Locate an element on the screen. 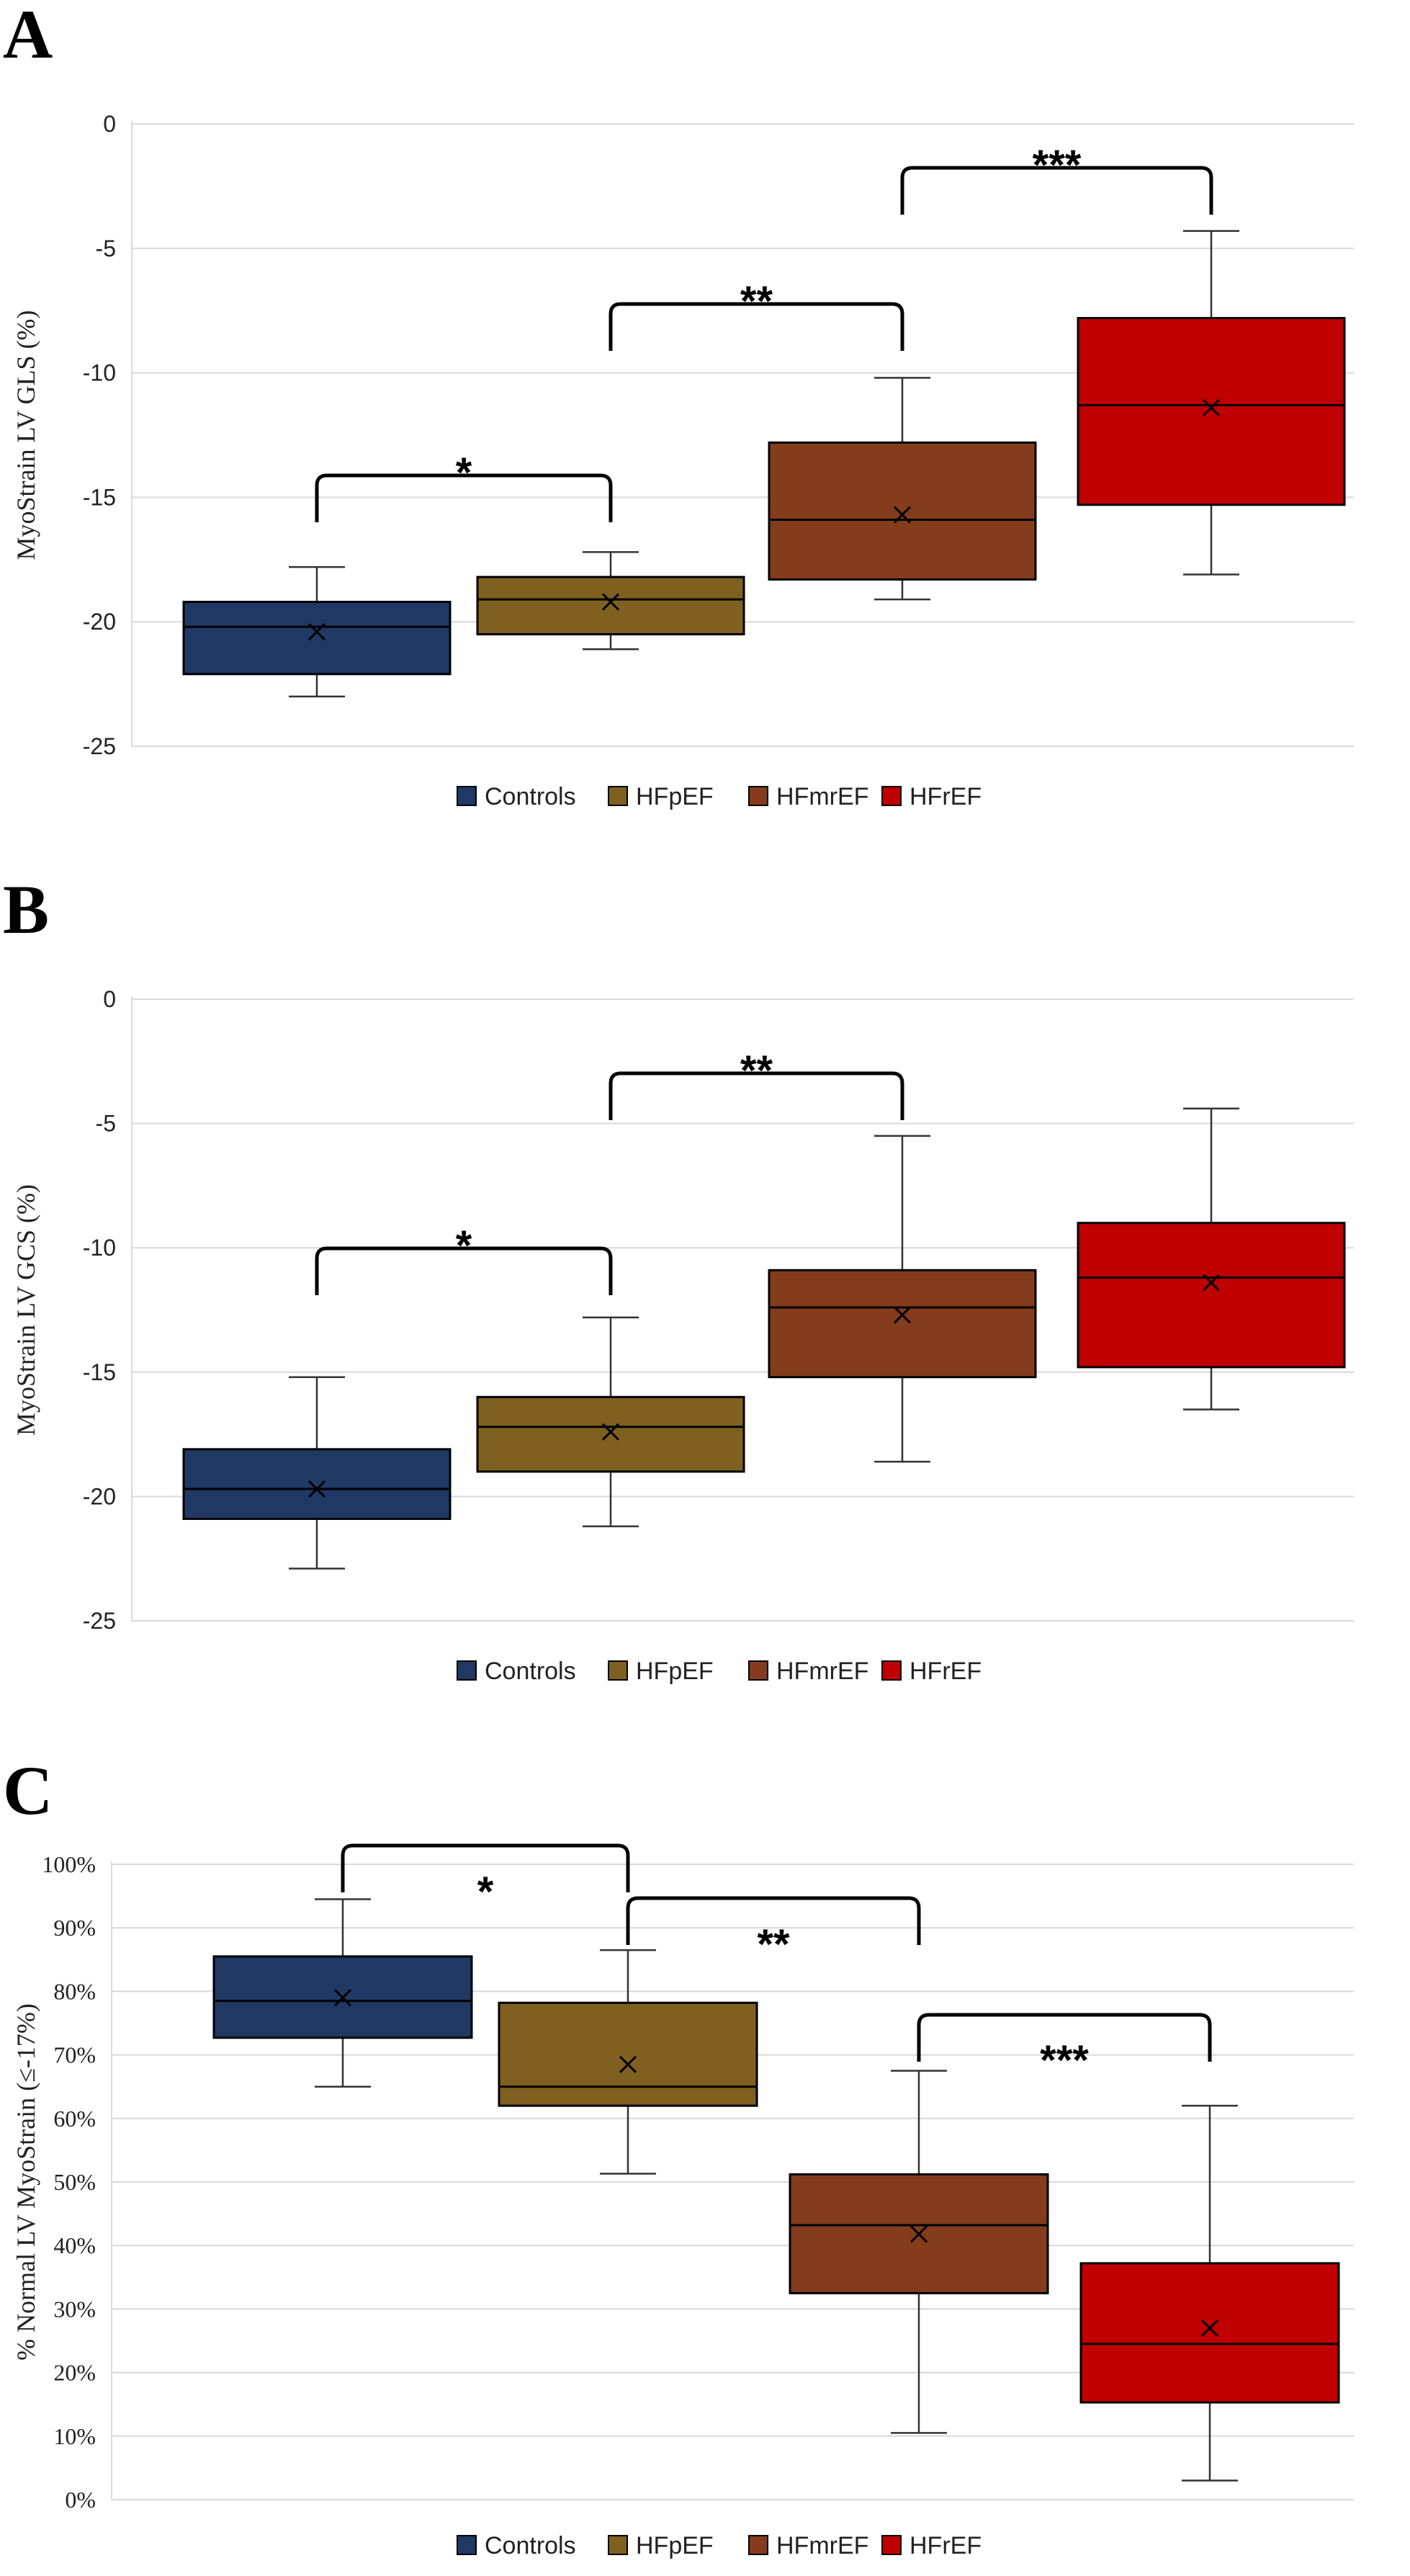 The image size is (1410, 2576). panel-letter-B: B is located at coordinates (26, 909).